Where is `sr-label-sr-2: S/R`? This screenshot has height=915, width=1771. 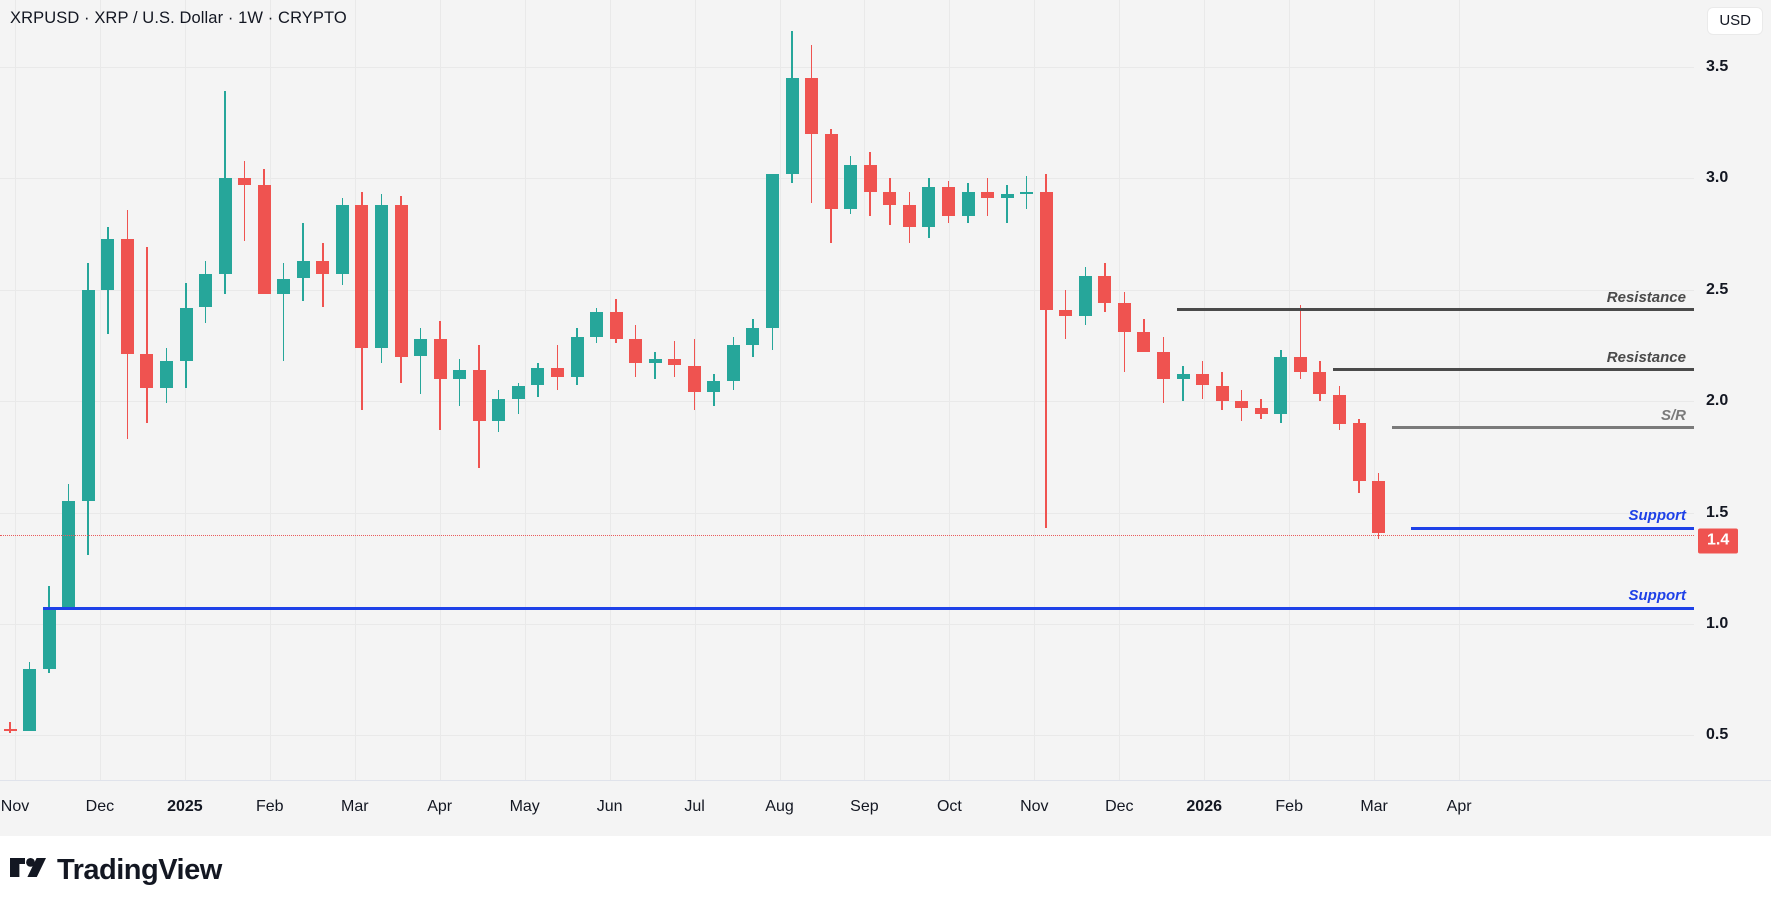
sr-label-sr-2: S/R is located at coordinates (1673, 415).